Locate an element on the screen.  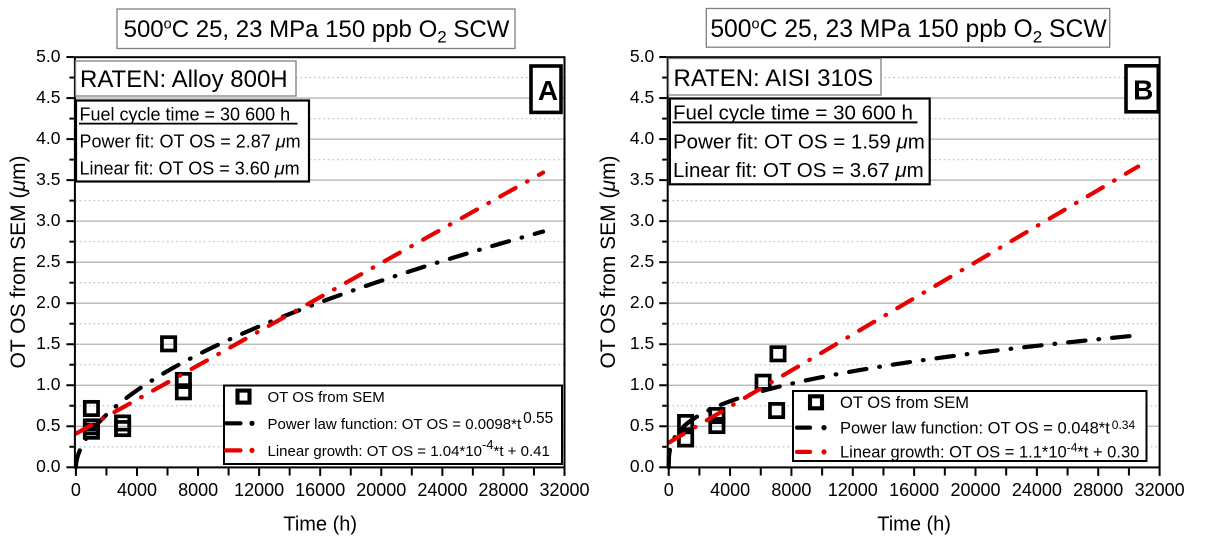
svg-text: RATEN: Alloy 800H is located at coordinates (184, 79).